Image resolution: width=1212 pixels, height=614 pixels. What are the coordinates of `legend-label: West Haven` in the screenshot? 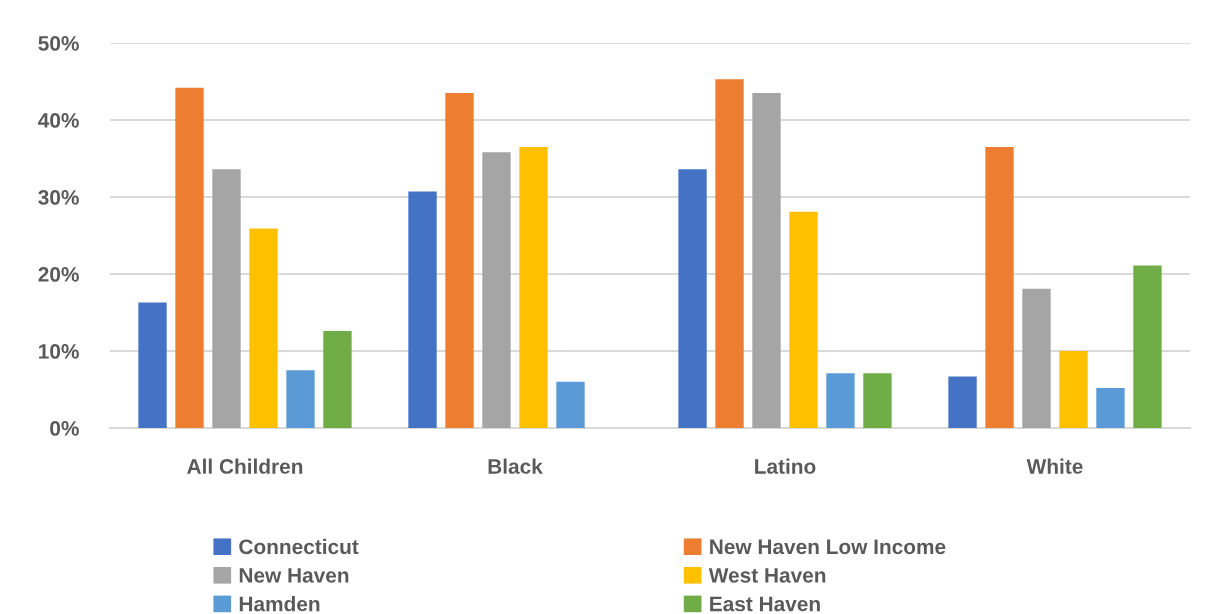 It's located at (767, 575).